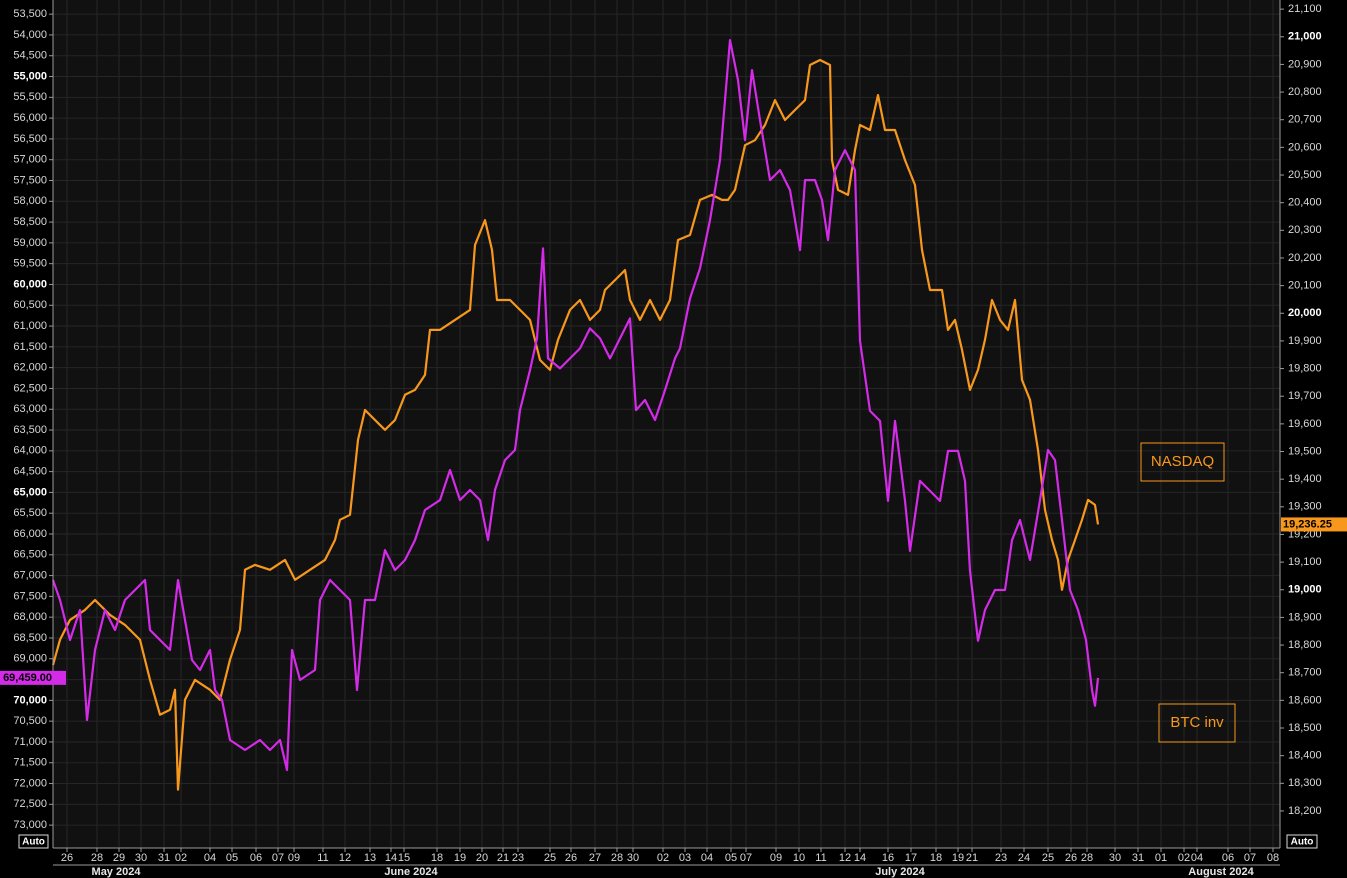 This screenshot has height=878, width=1347. What do you see at coordinates (30, 139) in the screenshot?
I see `y-tick-label: 56,500` at bounding box center [30, 139].